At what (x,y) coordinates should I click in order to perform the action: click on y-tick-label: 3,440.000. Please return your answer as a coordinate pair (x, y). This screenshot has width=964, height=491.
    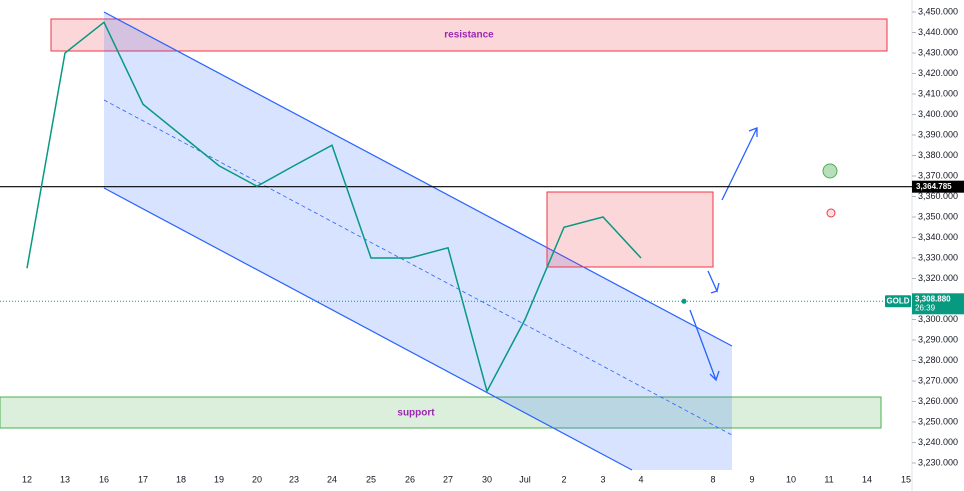
    Looking at the image, I should click on (938, 32).